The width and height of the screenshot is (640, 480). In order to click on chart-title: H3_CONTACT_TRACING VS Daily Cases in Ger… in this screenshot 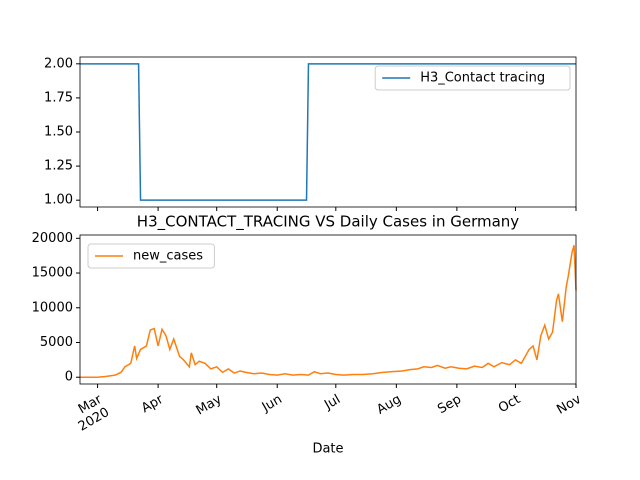, I will do `click(328, 222)`.